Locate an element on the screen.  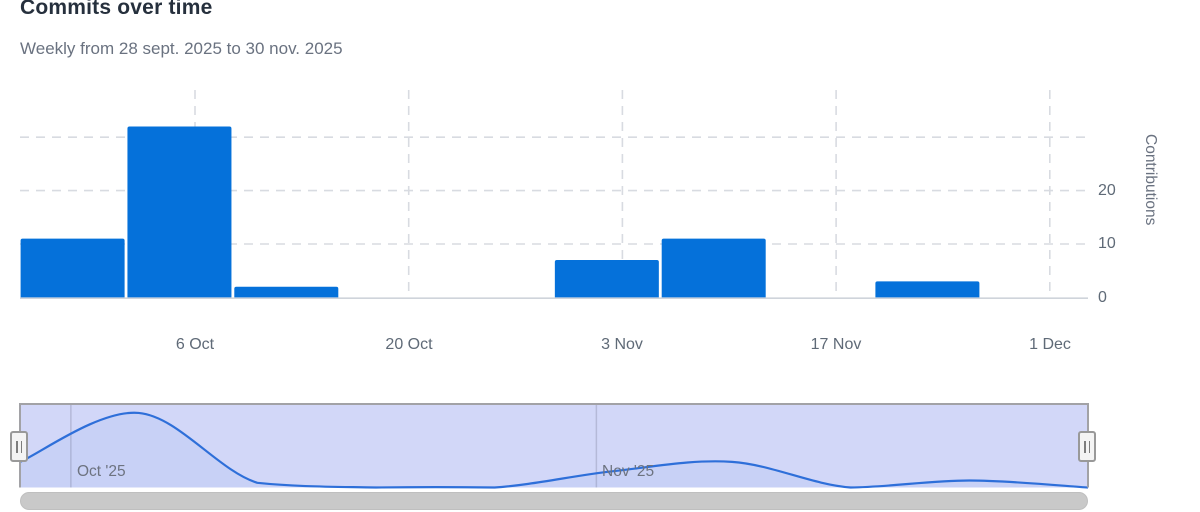
commit-bar-28-sep is located at coordinates (72, 268).